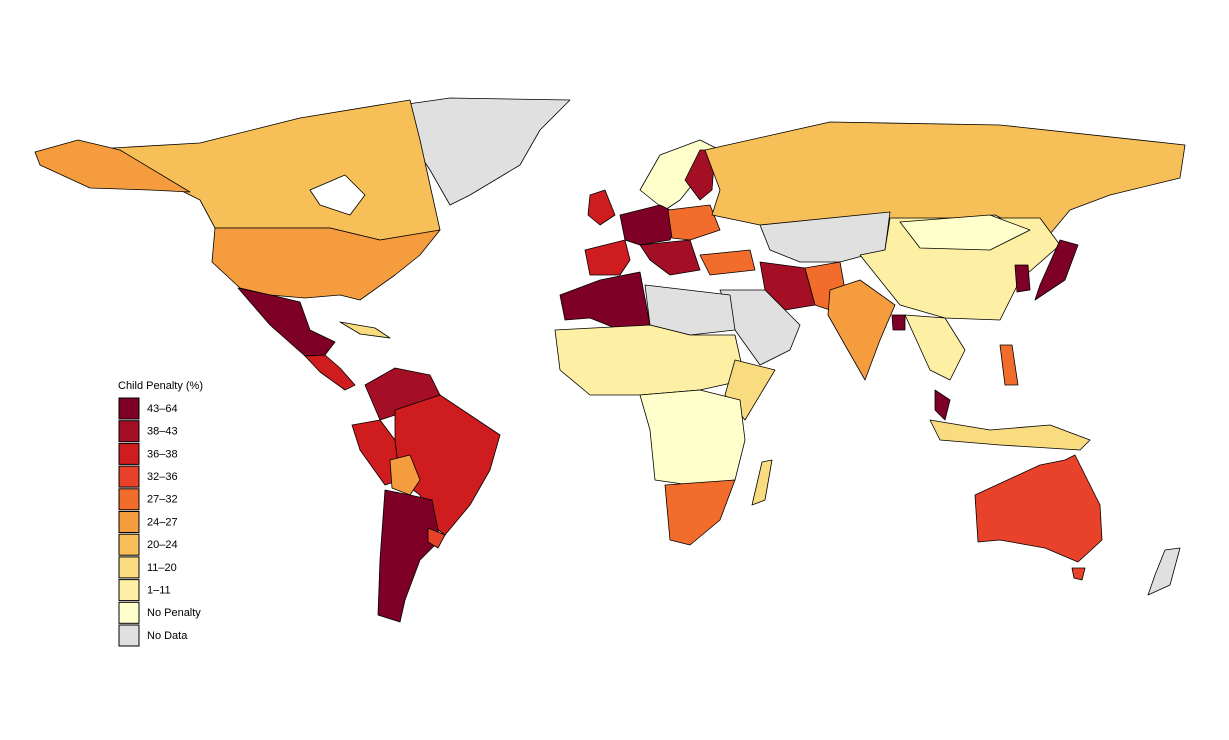 This screenshot has height=740, width=1229. What do you see at coordinates (286, 322) in the screenshot?
I see `mexico` at bounding box center [286, 322].